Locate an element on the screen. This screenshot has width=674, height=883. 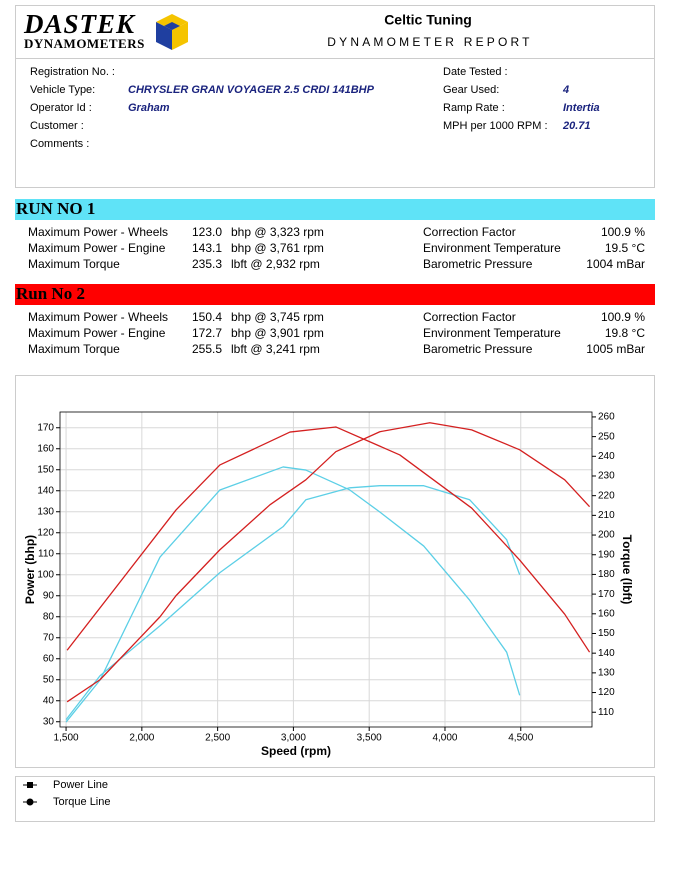
info-label: Registration No. : is located at coordinates (72, 72).